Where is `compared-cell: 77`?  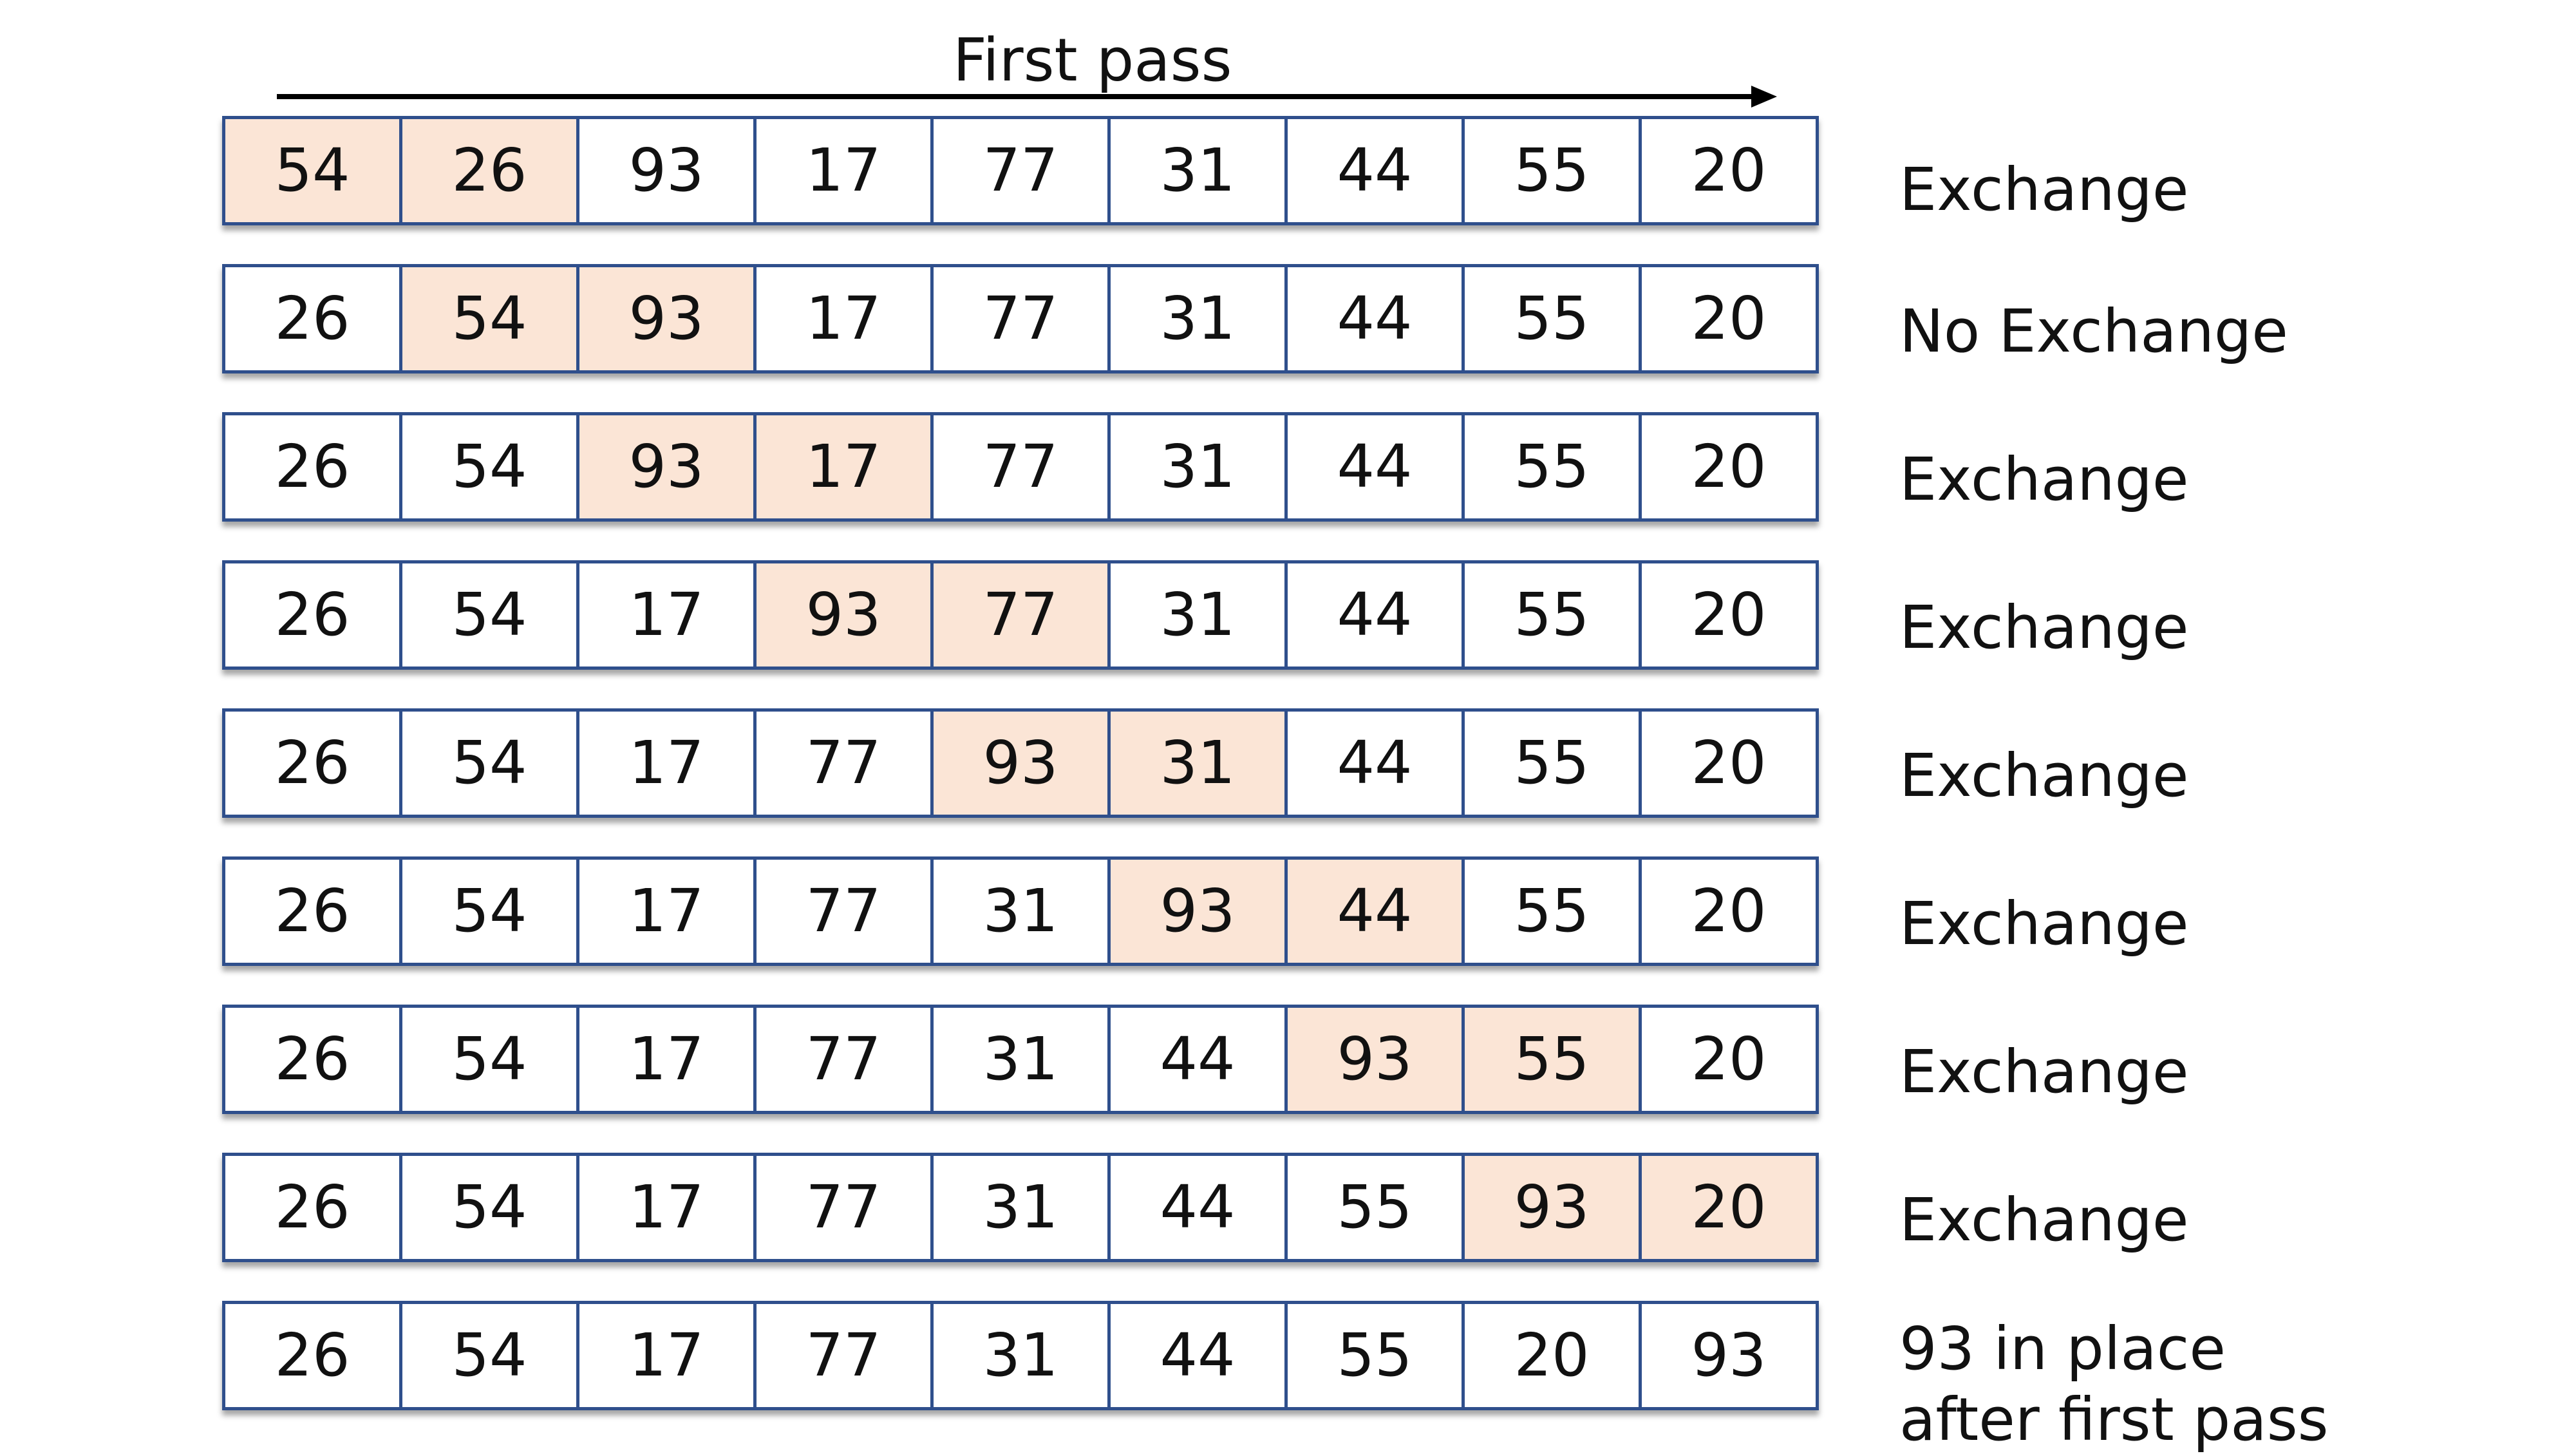 compared-cell: 77 is located at coordinates (1022, 615).